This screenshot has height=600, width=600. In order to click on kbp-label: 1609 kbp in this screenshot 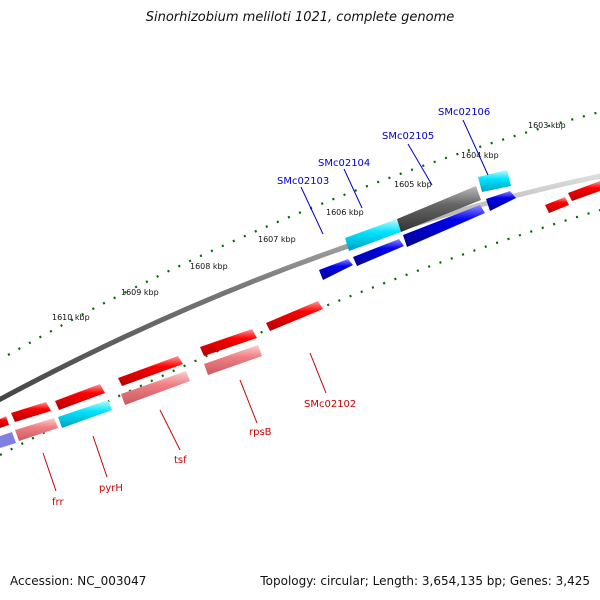, I will do `click(140, 292)`.